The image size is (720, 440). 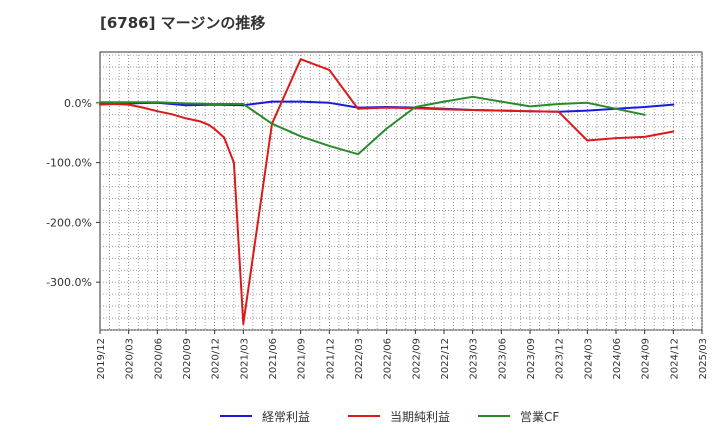 I want to click on x-tick-label: 2022/03, so click(x=359, y=359).